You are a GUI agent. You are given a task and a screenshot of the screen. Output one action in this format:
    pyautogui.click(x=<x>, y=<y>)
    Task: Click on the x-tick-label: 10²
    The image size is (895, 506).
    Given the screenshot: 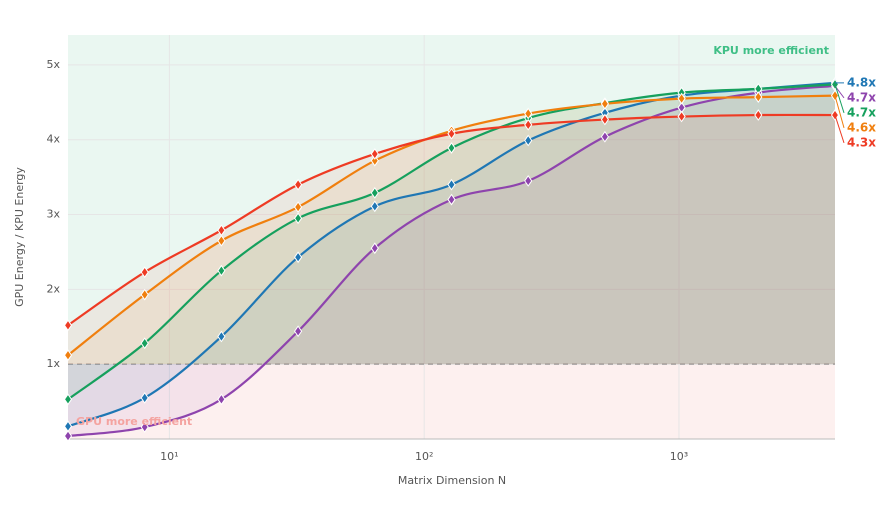 What is the action you would take?
    pyautogui.click(x=424, y=456)
    